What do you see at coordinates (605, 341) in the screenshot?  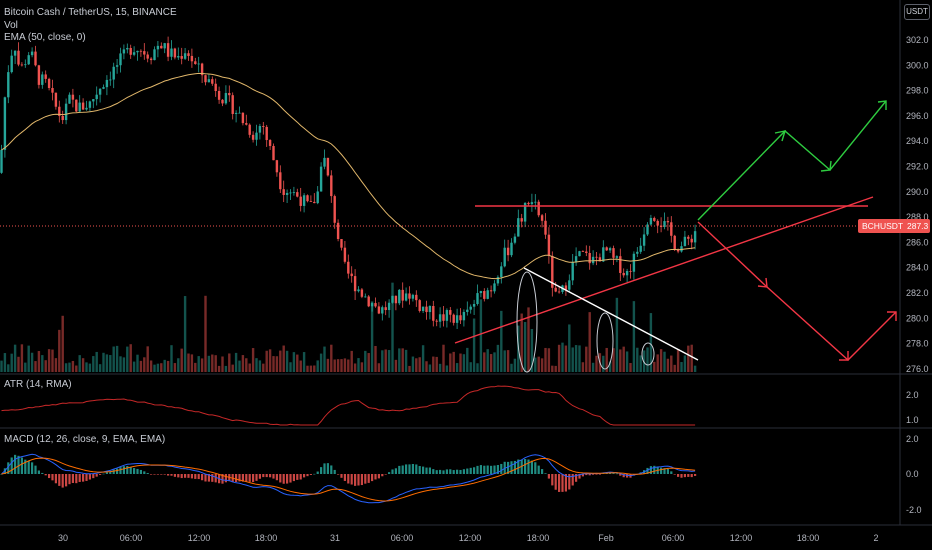 I see `volume-ellipse` at bounding box center [605, 341].